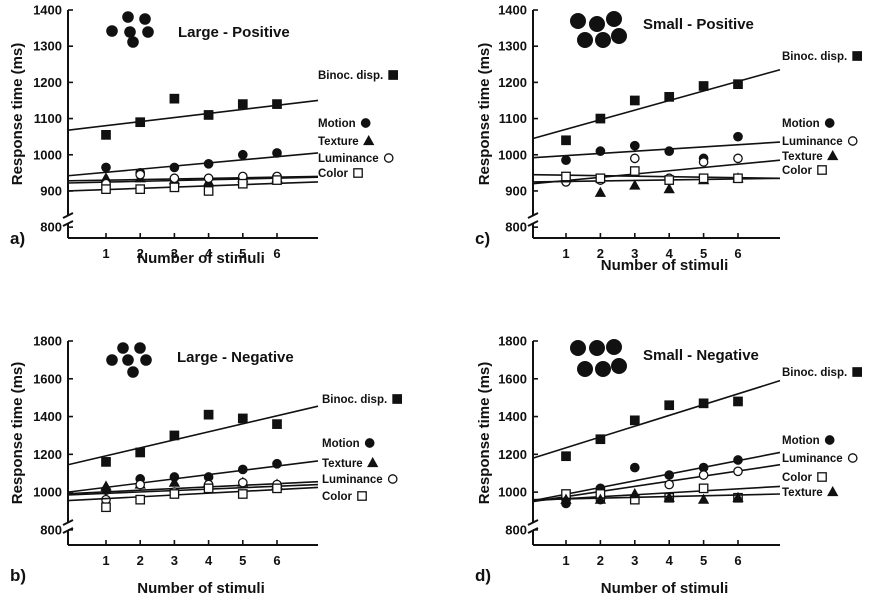 Image resolution: width=873 pixels, height=603 pixels. What do you see at coordinates (18, 575) in the screenshot?
I see `panel-letter: b)` at bounding box center [18, 575].